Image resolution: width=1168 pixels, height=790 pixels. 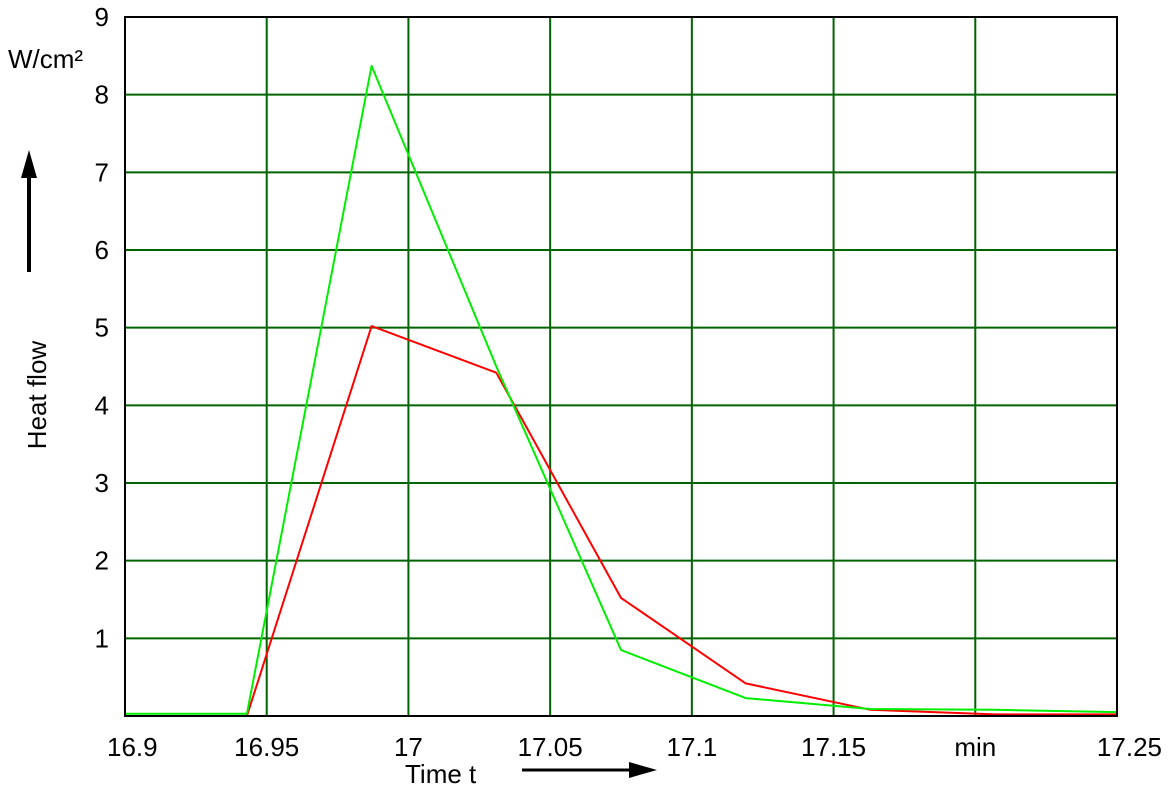 I want to click on y-tick-label: 7, so click(x=102, y=172).